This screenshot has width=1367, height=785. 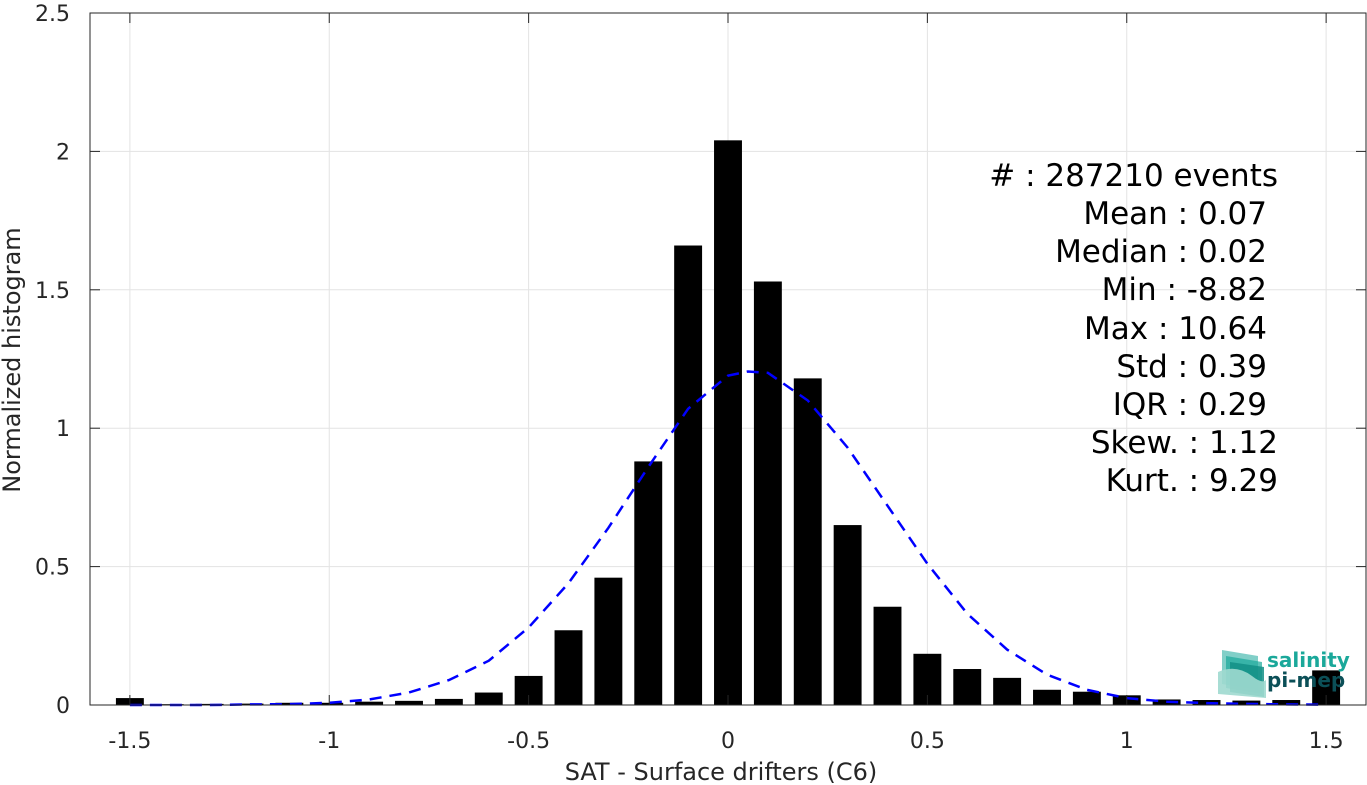 What do you see at coordinates (13, 359) in the screenshot?
I see `y-axis-label: Normalized histogram` at bounding box center [13, 359].